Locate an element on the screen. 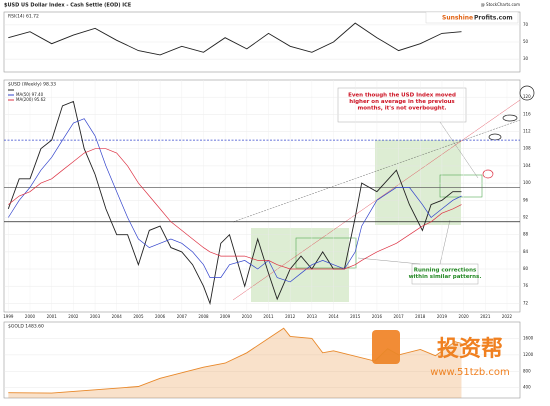  x-tick-label: 2020 is located at coordinates (464, 316).